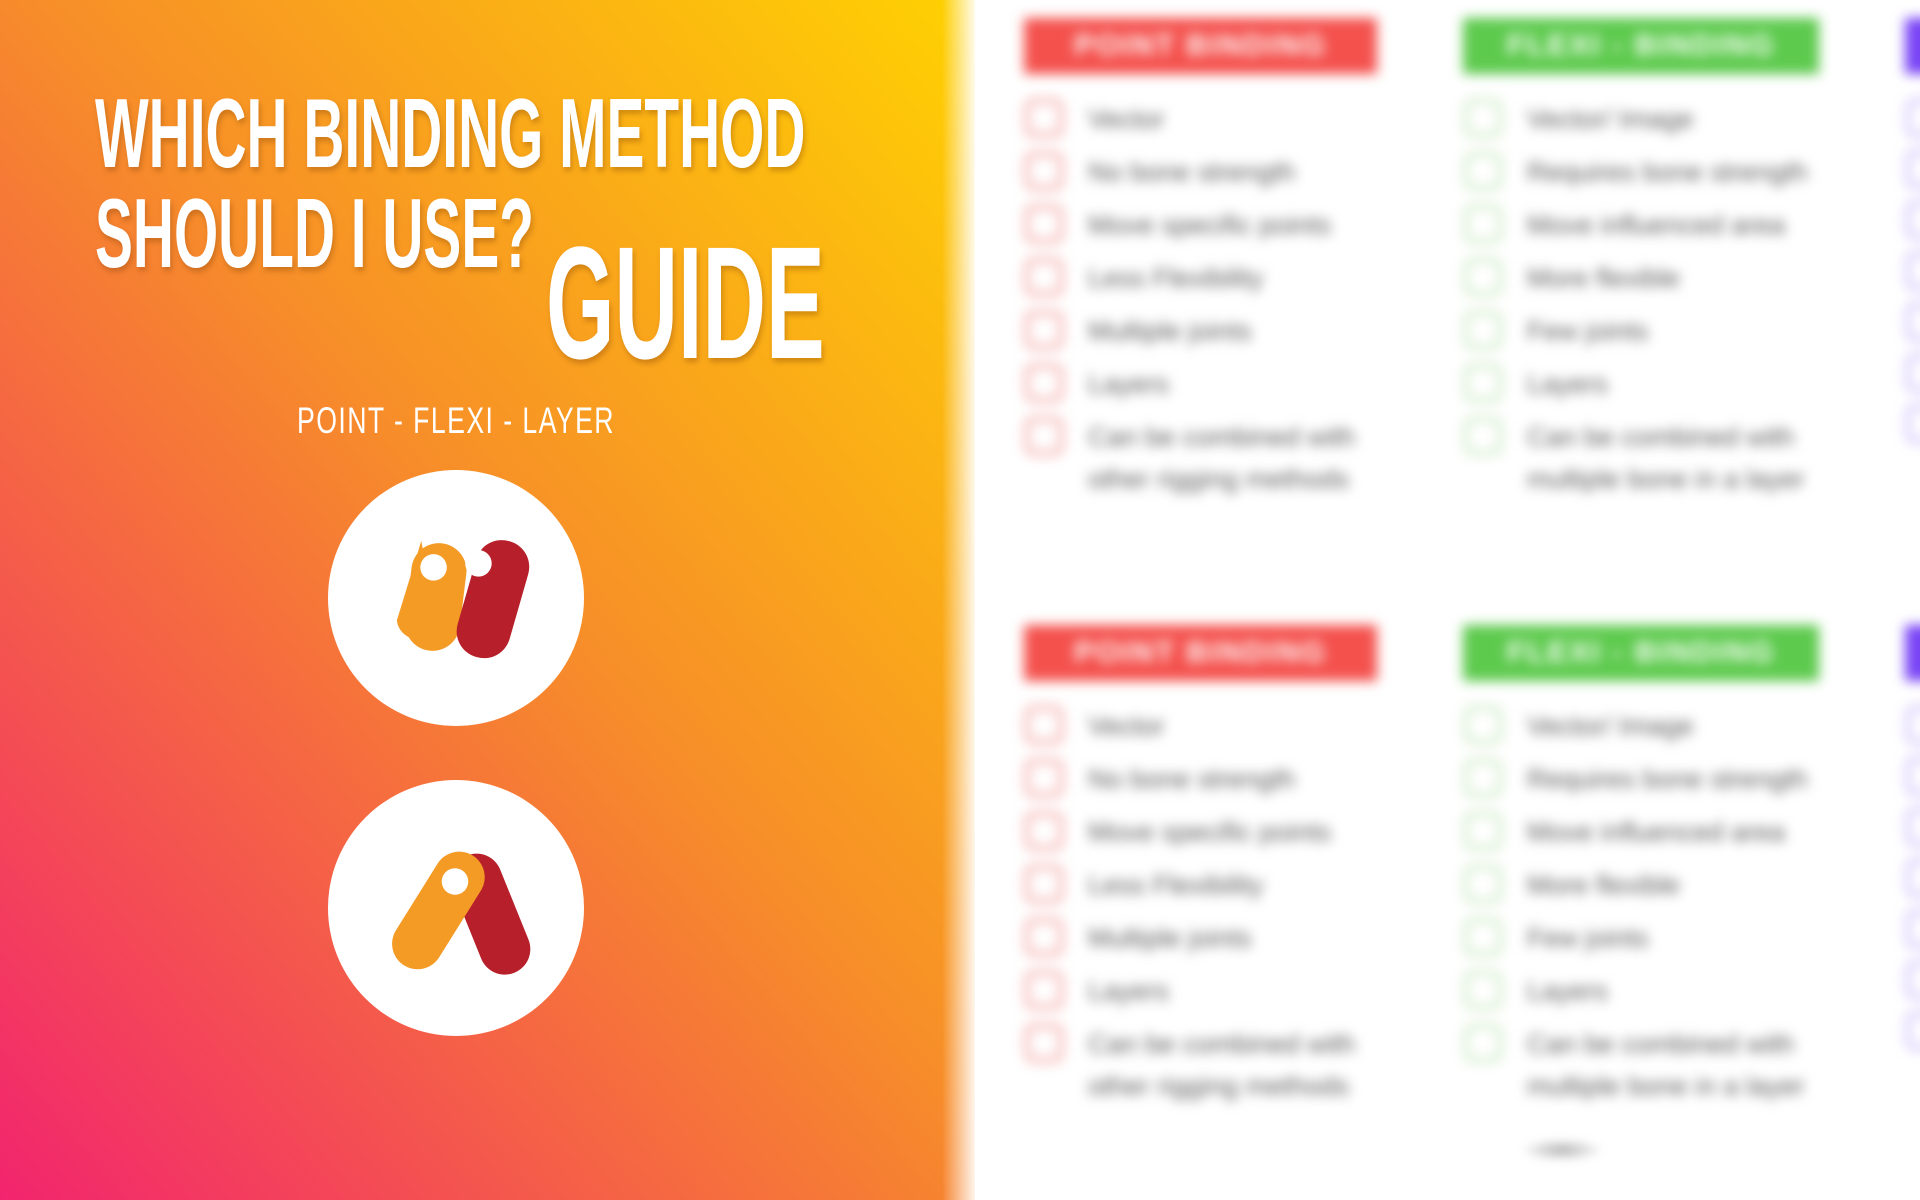 This screenshot has height=1200, width=1920. Describe the element at coordinates (314, 233) in the screenshot. I see `title-line-2: SHOULD I USE?` at that location.